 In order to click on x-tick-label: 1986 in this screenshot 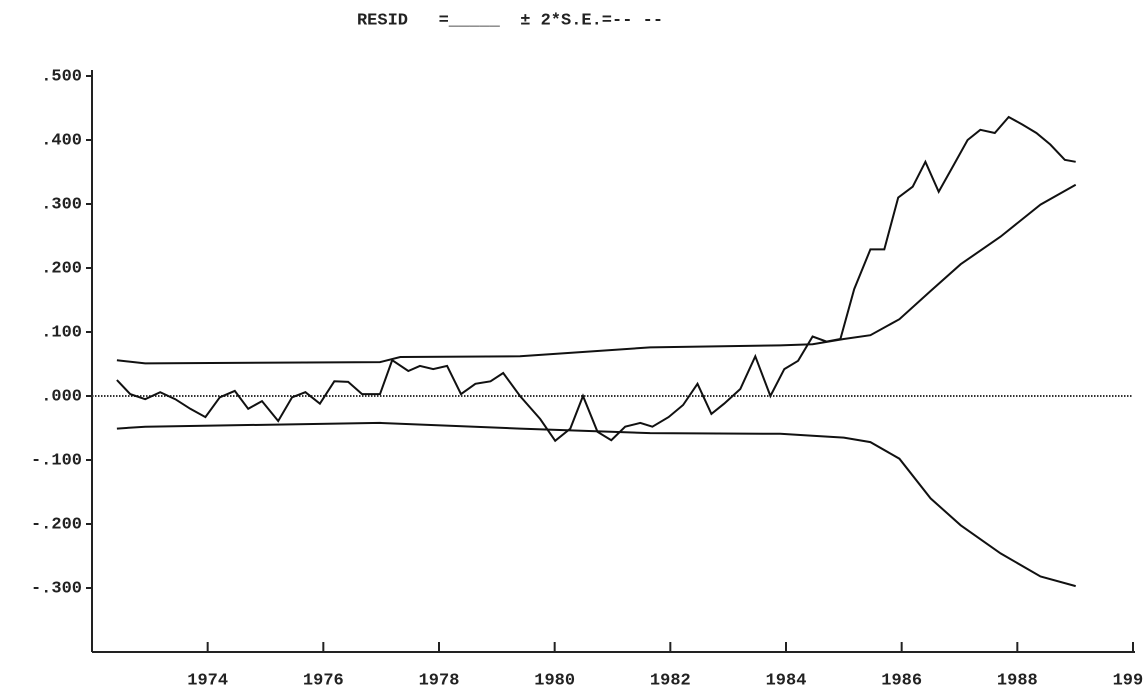, I will do `click(901, 680)`.